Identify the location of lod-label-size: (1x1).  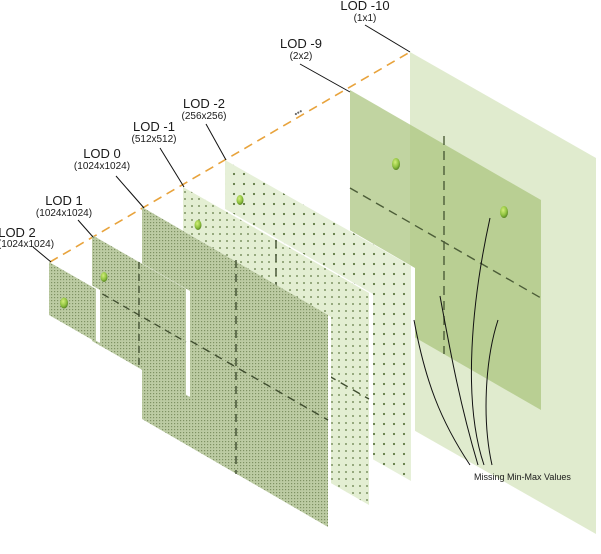
(365, 18).